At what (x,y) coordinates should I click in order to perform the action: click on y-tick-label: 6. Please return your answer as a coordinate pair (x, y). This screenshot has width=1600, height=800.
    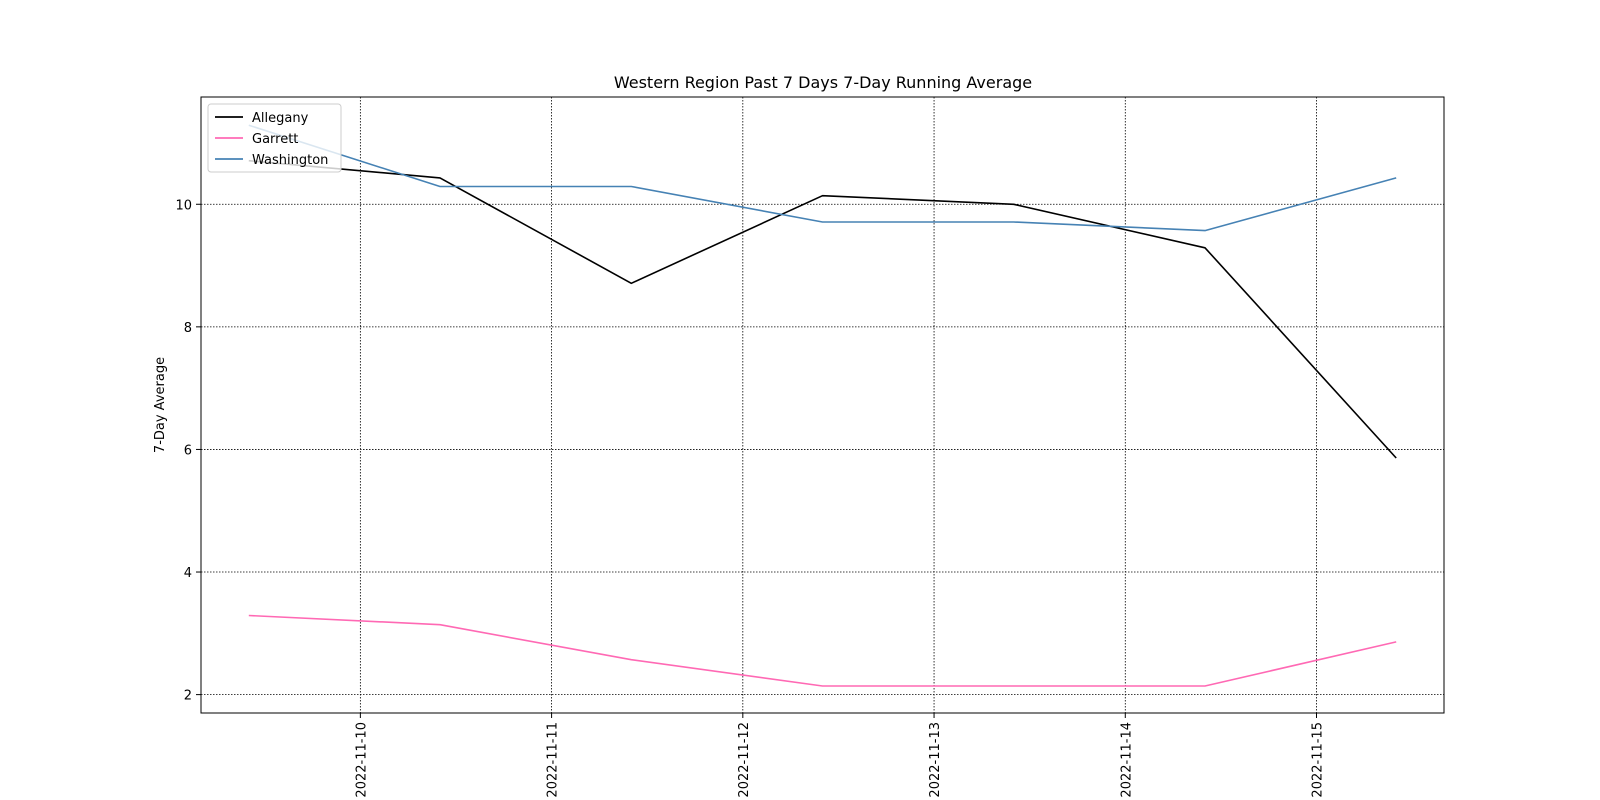
    Looking at the image, I should click on (188, 450).